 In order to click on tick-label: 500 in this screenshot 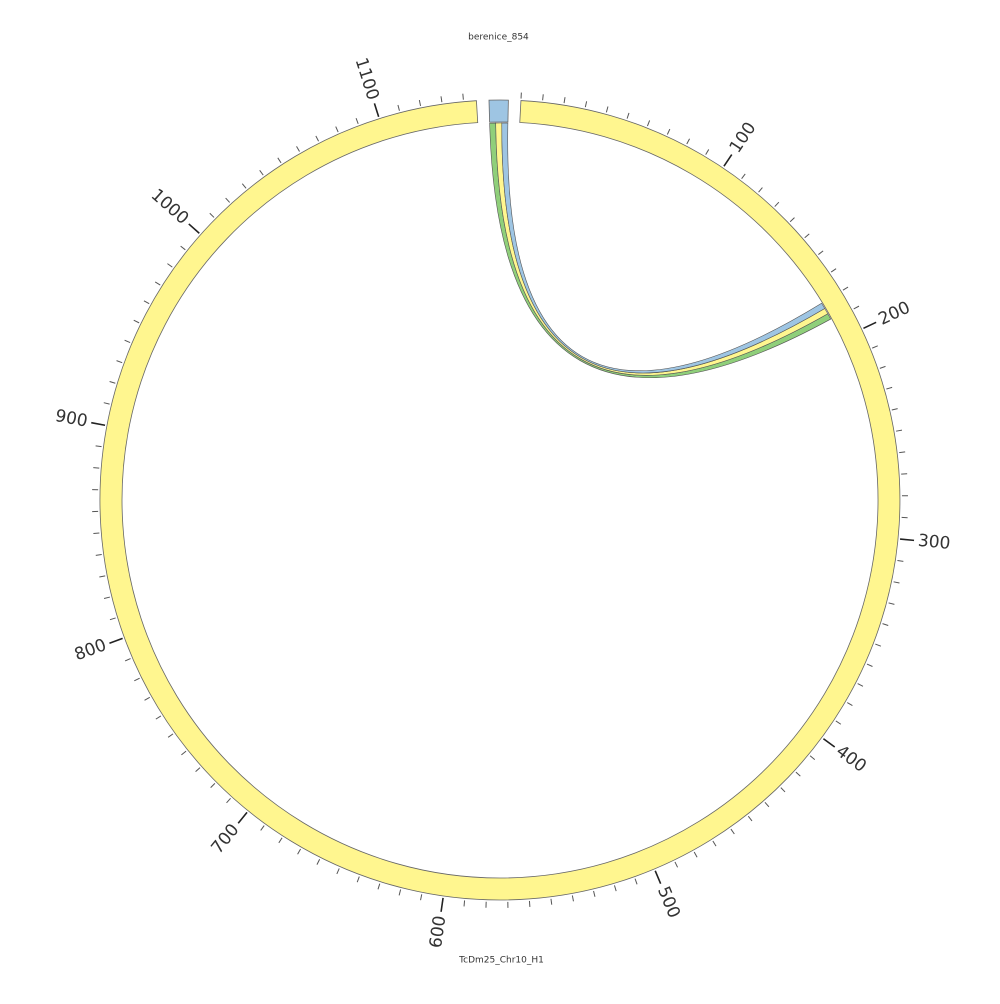, I will do `click(668, 903)`.